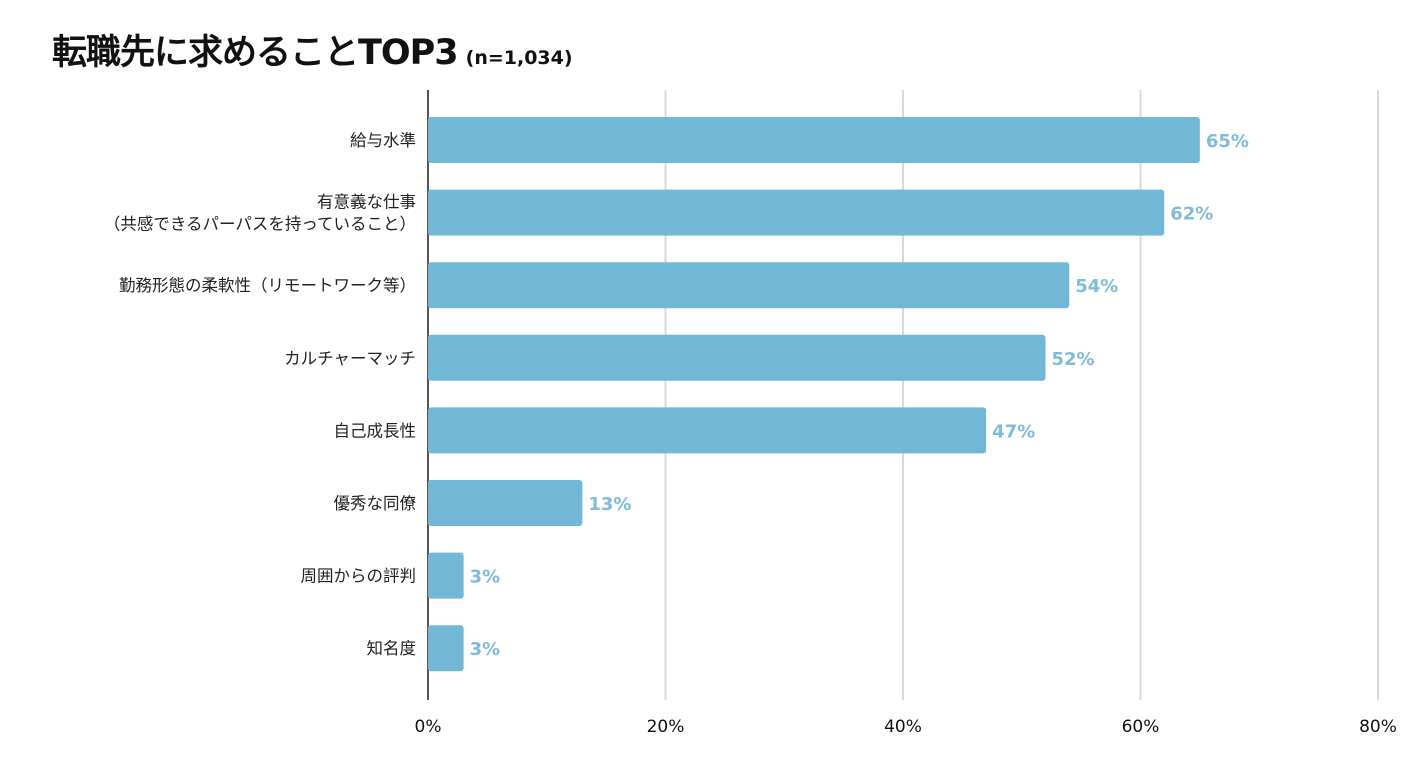 Image resolution: width=1428 pixels, height=766 pixels. Describe the element at coordinates (519, 58) in the screenshot. I see `chart-subtitle: (n=1,034)` at that location.